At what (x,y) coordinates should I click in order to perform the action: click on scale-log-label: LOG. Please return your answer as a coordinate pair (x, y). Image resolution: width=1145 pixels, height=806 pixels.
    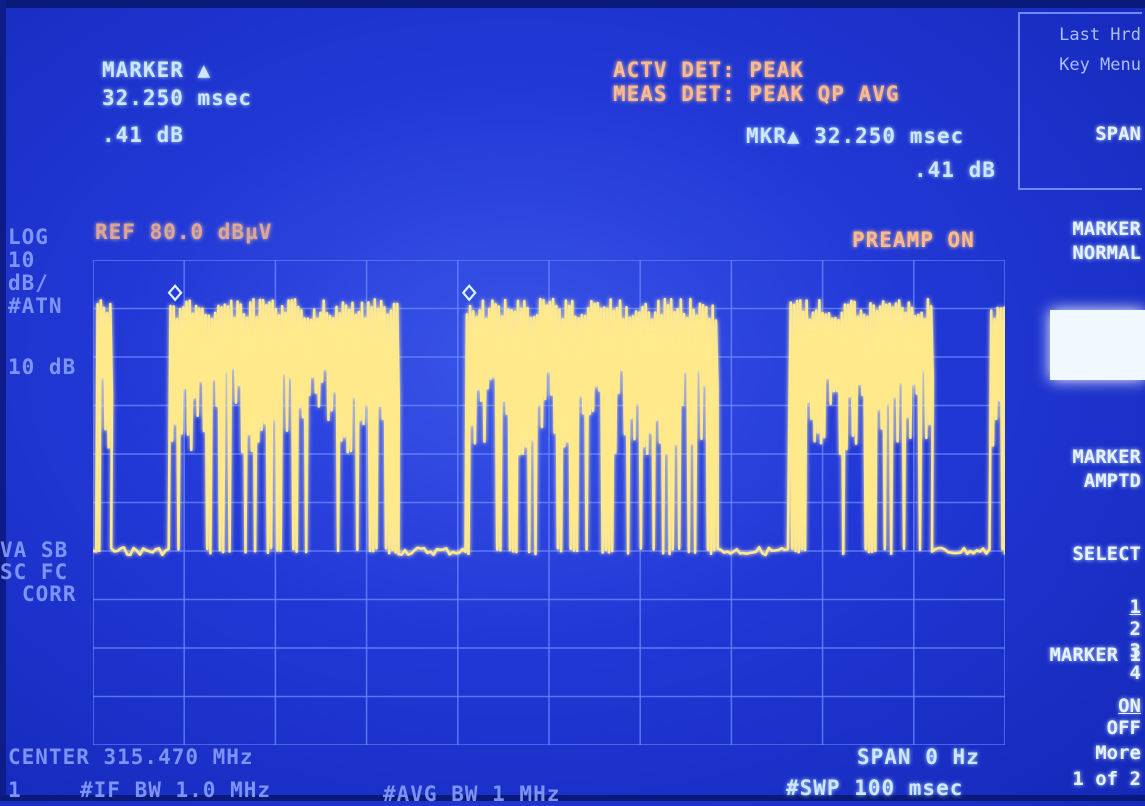
    Looking at the image, I should click on (28, 237).